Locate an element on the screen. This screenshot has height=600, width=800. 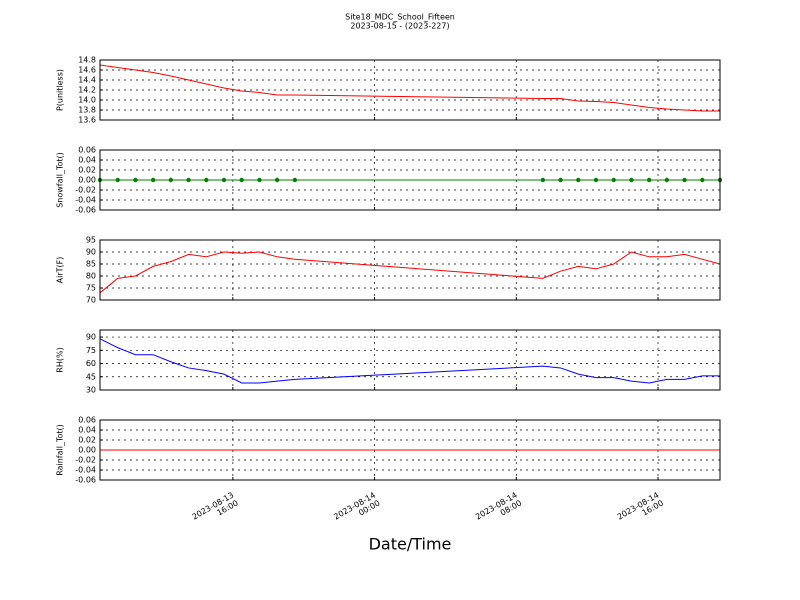
y-tick-label: 13.8 is located at coordinates (87, 110).